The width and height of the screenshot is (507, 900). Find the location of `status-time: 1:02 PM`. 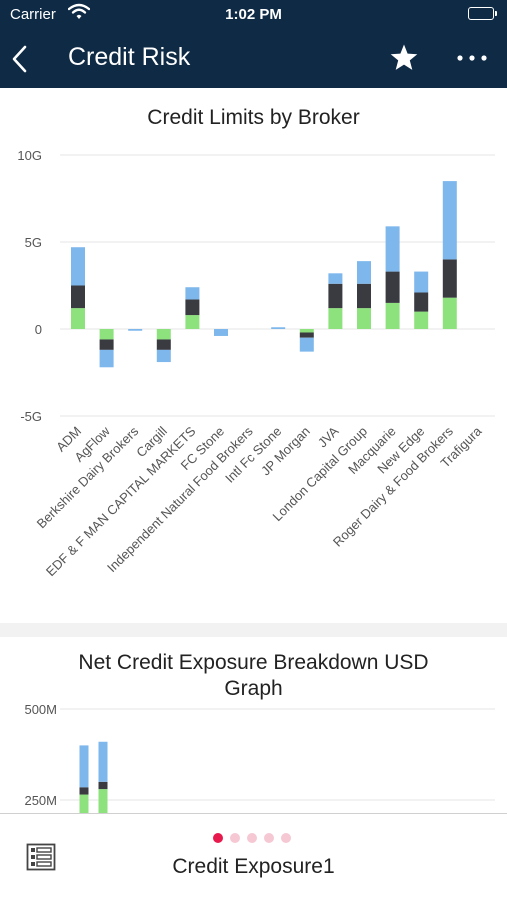

status-time: 1:02 PM is located at coordinates (253, 14).